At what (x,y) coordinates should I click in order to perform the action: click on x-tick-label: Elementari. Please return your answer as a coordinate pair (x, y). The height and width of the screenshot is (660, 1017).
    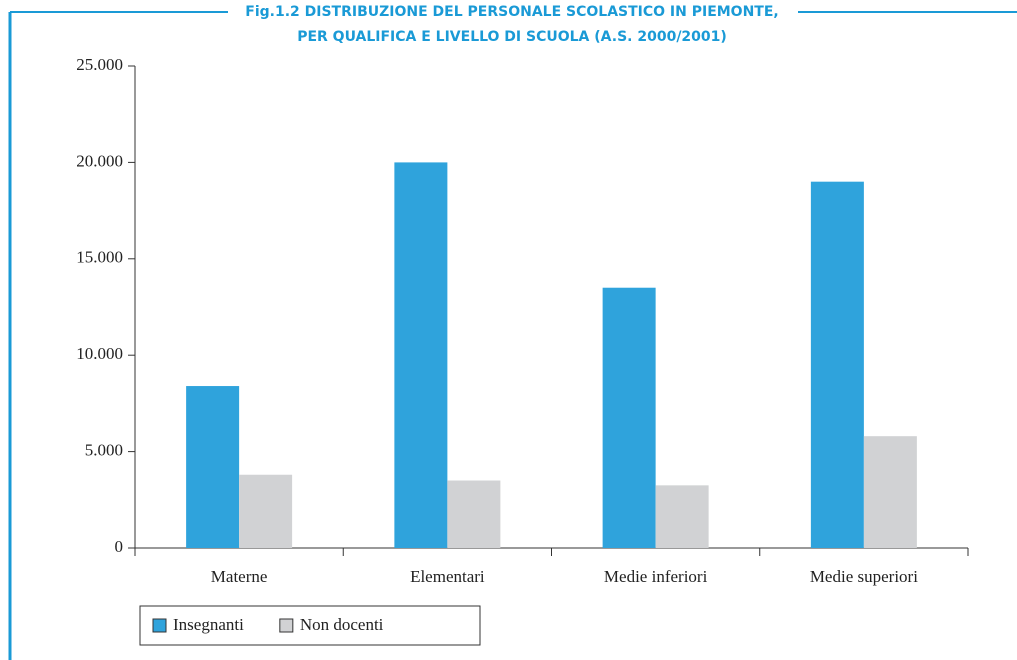
    Looking at the image, I should click on (447, 576).